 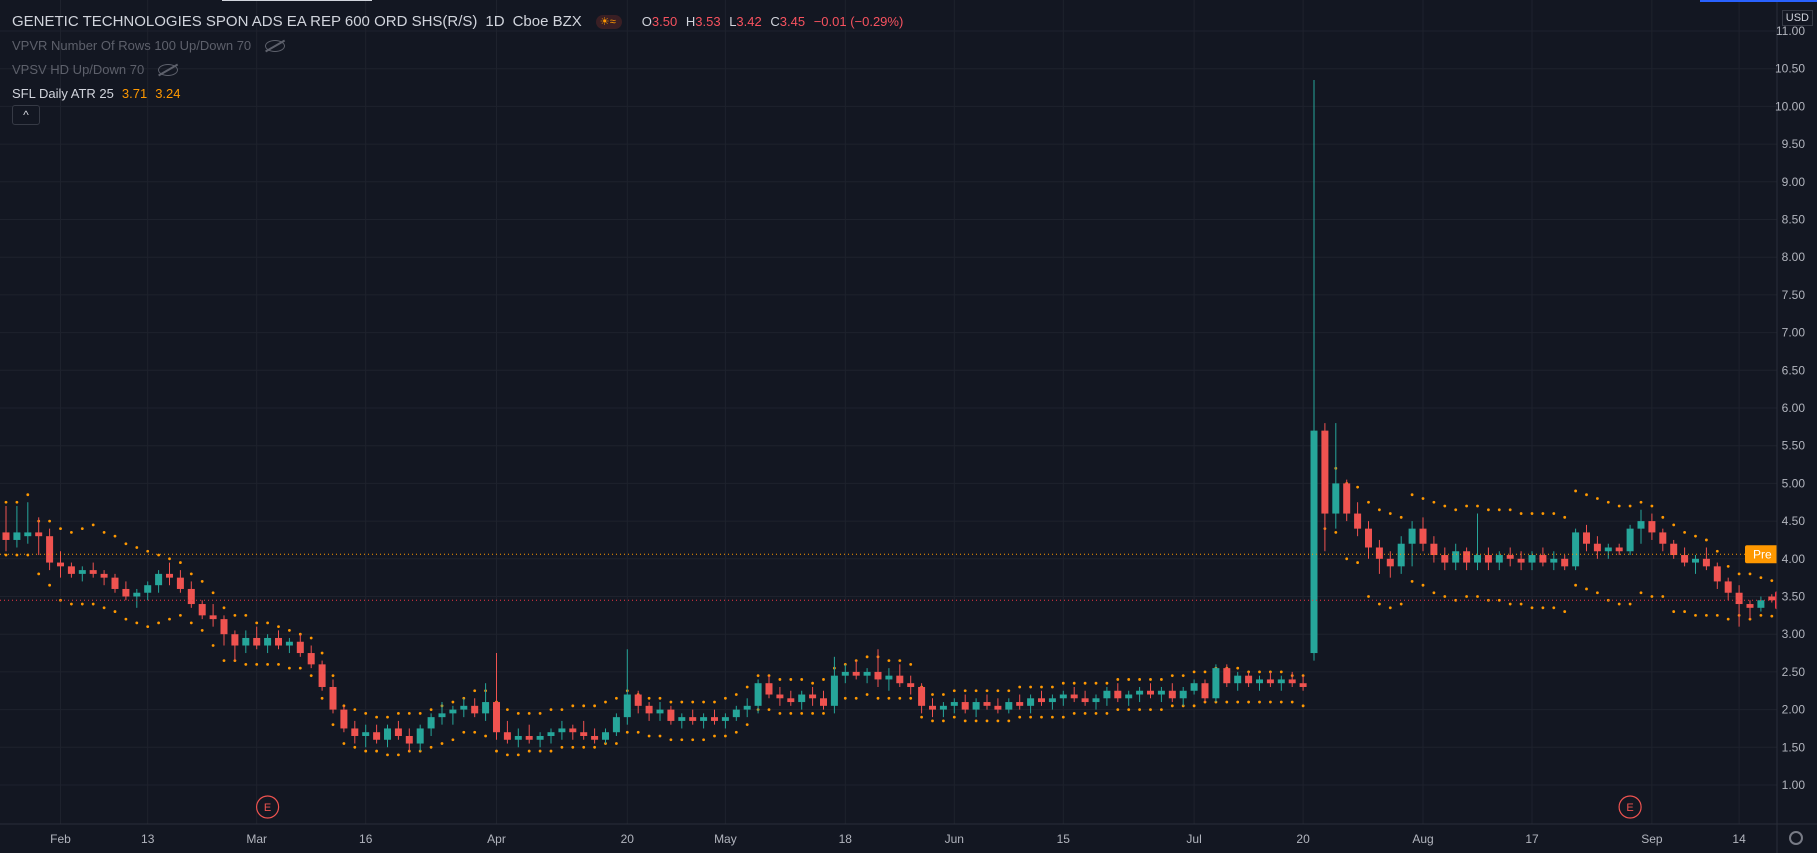 I want to click on gear-icon, so click(x=1796, y=838).